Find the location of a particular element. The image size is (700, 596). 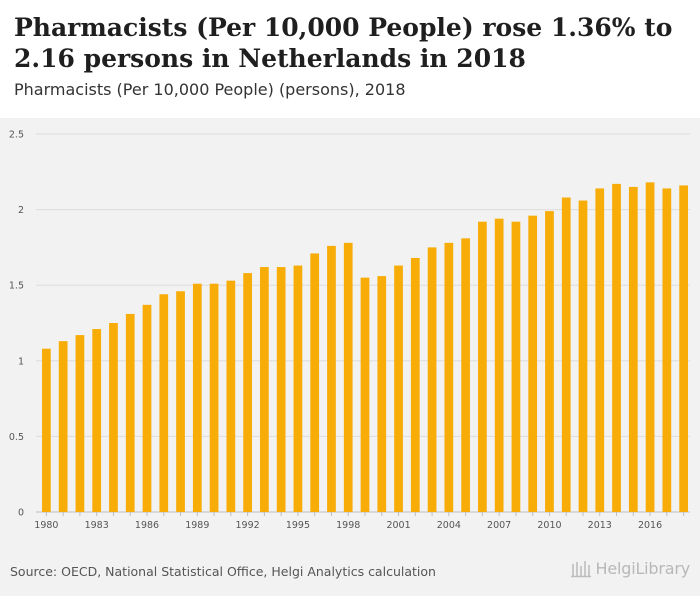

bar-1998 is located at coordinates (348, 377).